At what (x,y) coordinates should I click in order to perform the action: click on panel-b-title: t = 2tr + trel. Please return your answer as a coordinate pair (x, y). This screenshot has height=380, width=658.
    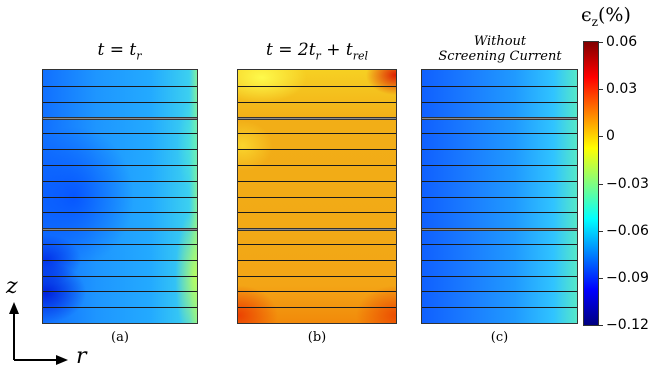
    Looking at the image, I should click on (317, 51).